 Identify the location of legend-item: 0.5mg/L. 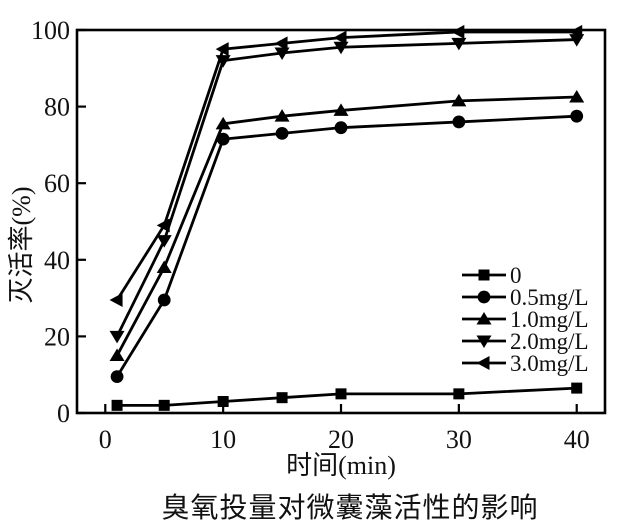
(525, 297).